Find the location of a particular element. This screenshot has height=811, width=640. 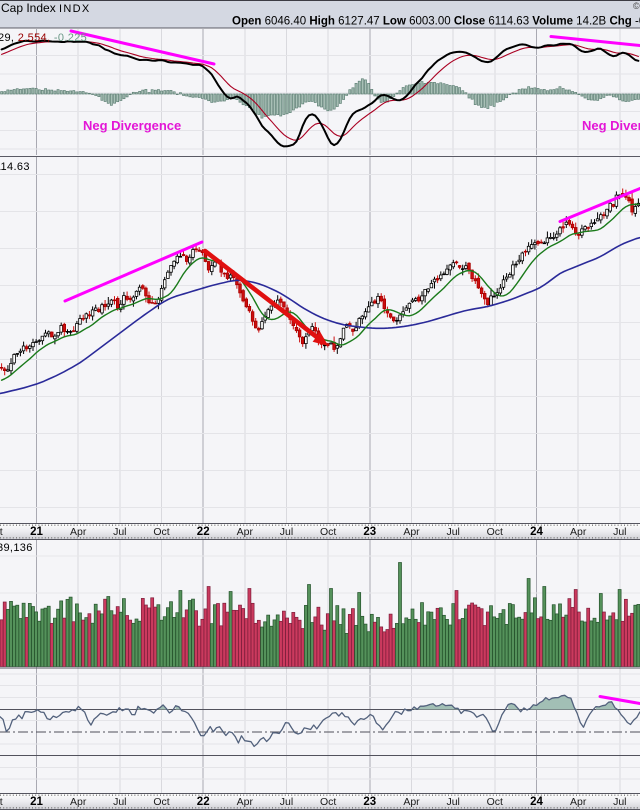

svg-text: Cap Index INDX is located at coordinates (46, 8).